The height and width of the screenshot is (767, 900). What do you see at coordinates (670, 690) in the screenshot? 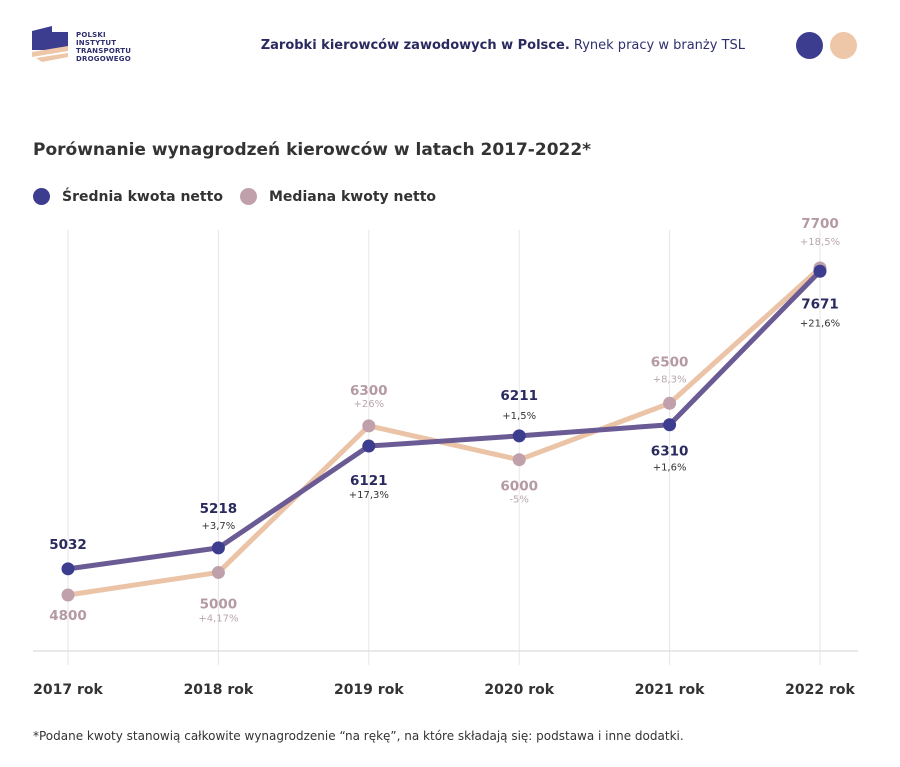
I see `x-tick-label: 2021 rok` at bounding box center [670, 690].